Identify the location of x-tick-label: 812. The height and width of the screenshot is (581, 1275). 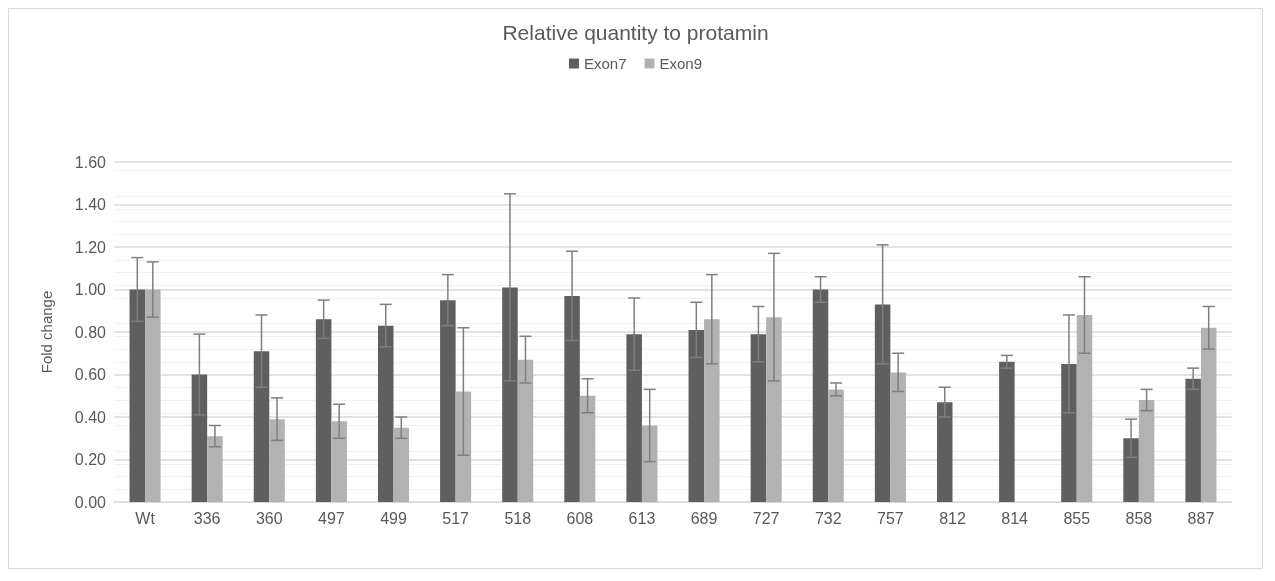
(952, 518).